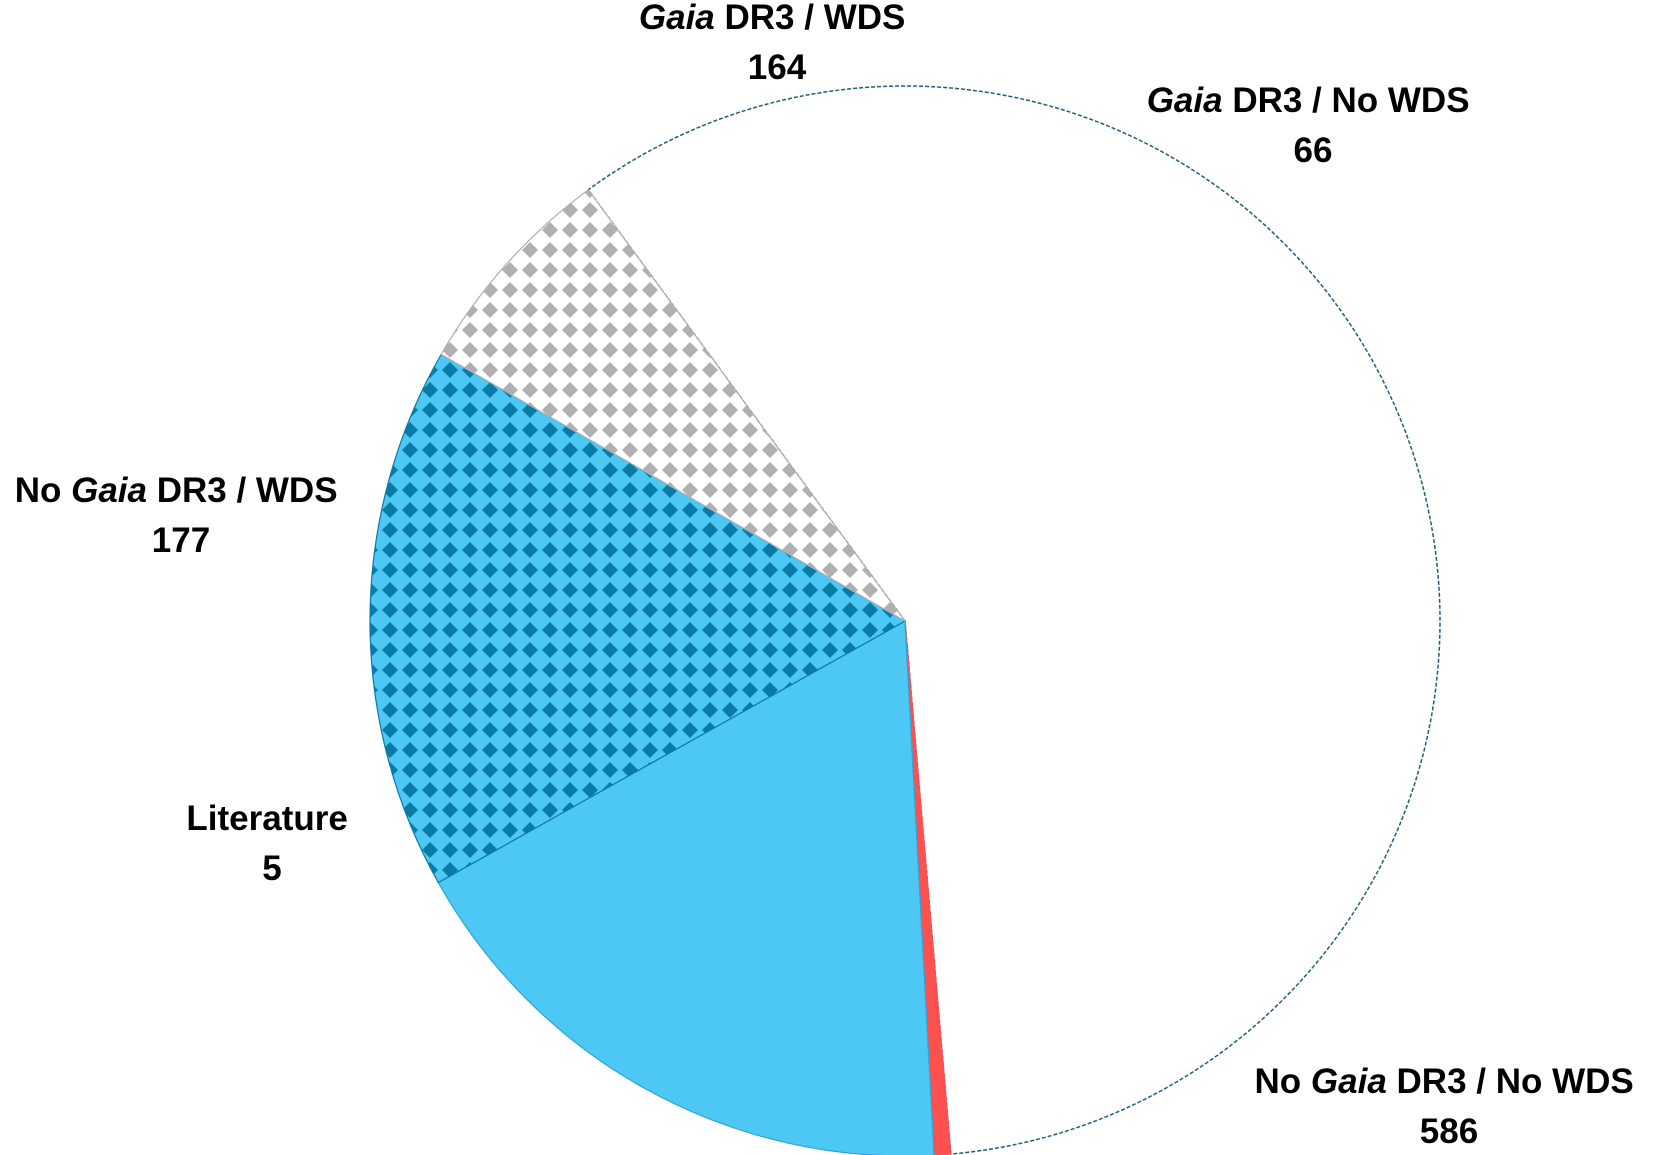  I want to click on slice-value: 586, so click(1449, 1131).